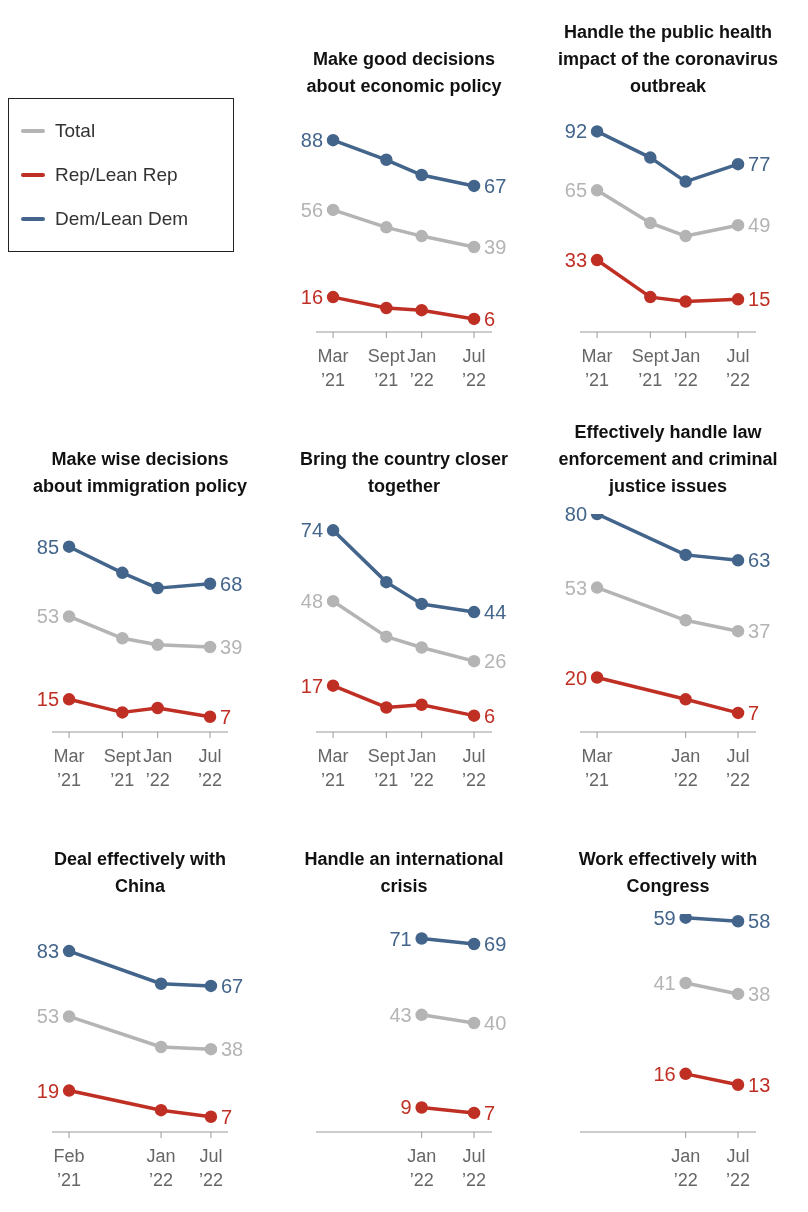  I want to click on data-label: 37, so click(759, 631).